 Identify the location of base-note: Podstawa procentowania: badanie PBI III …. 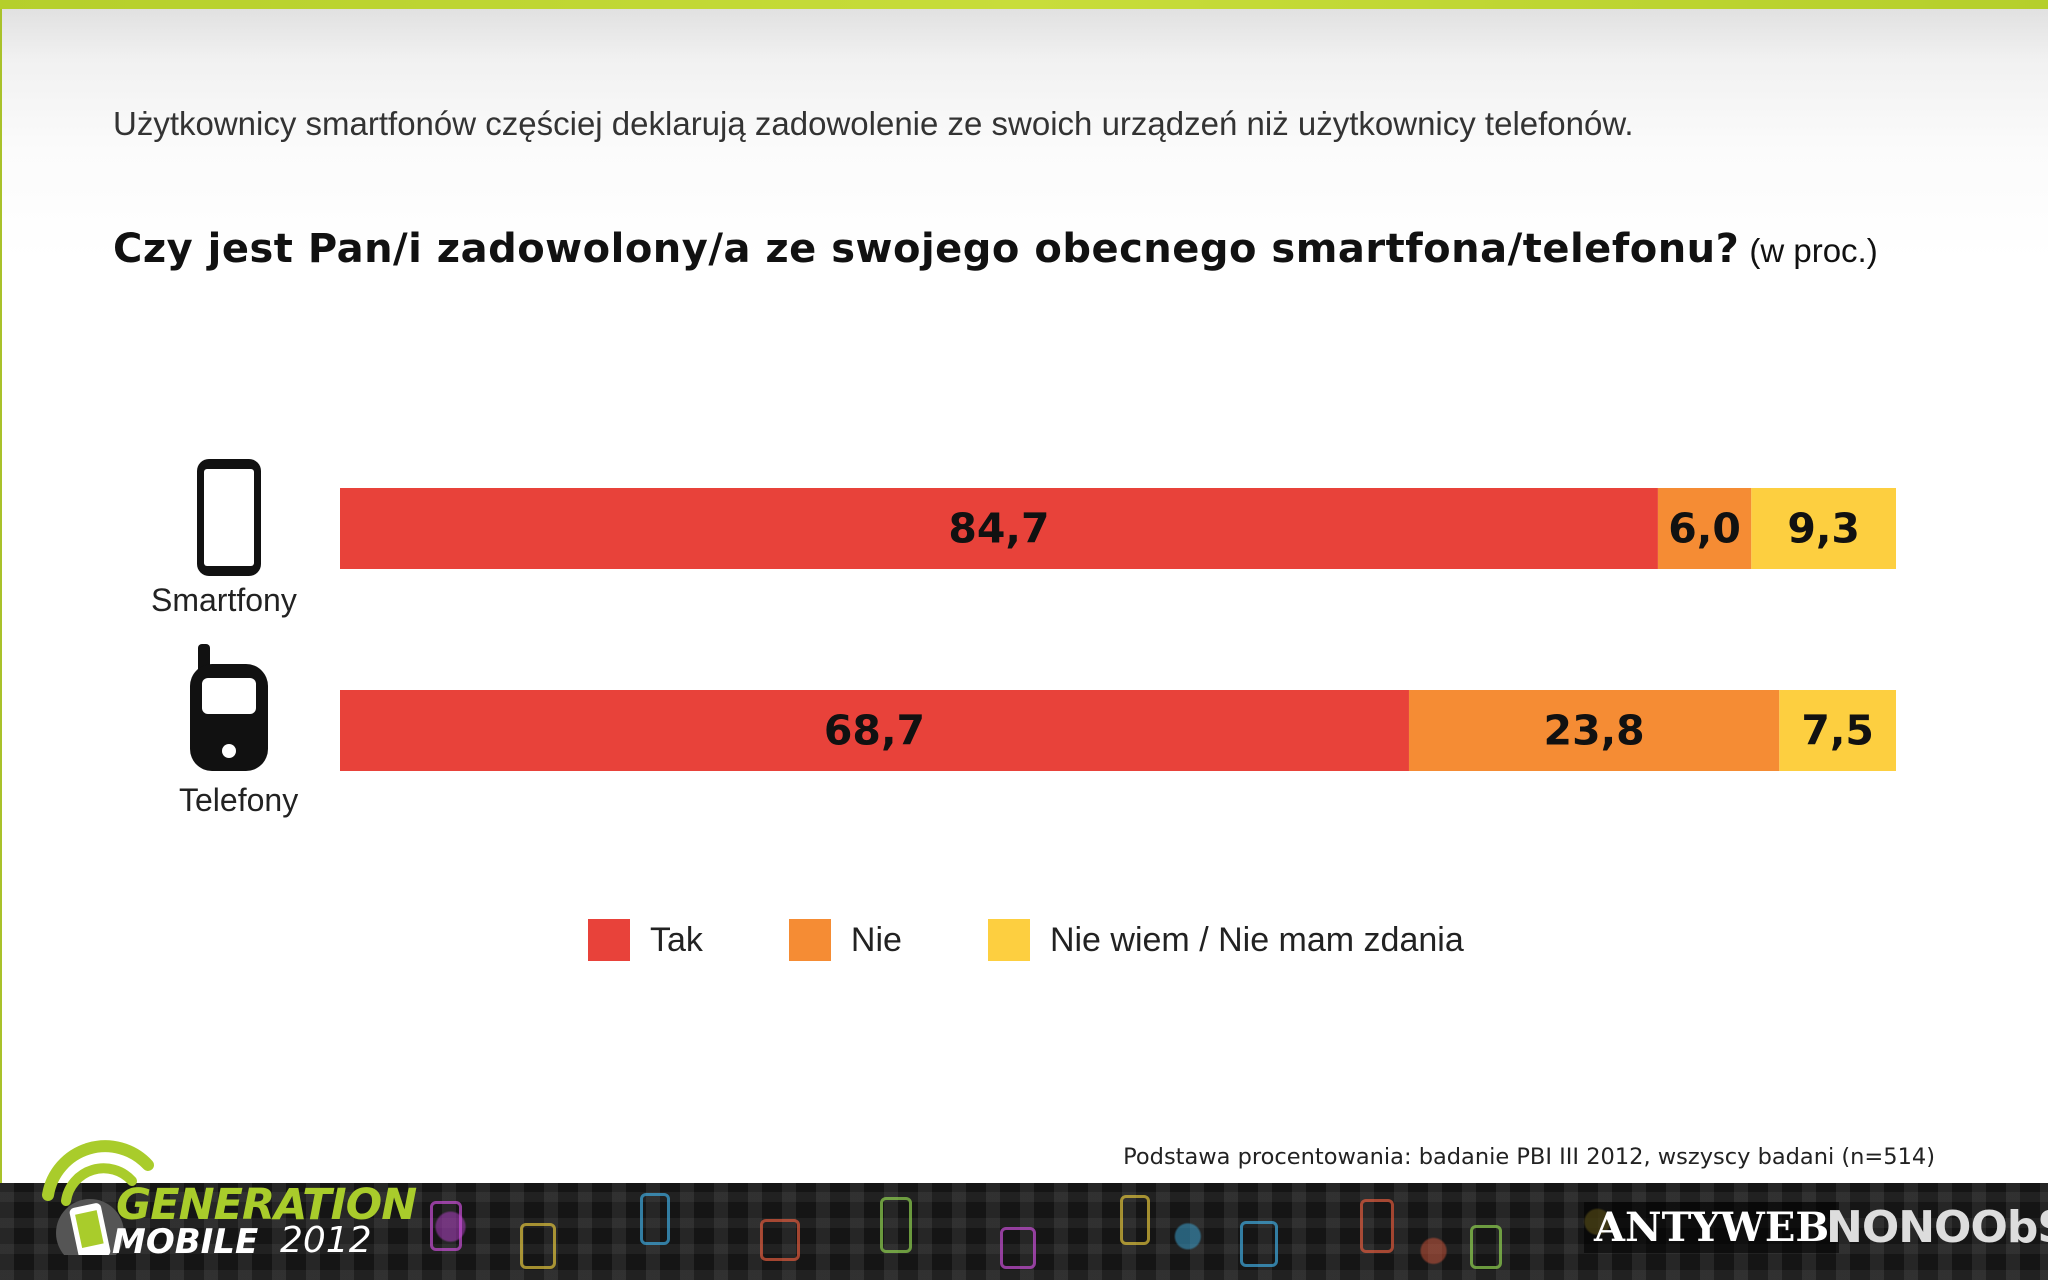
(1529, 1157).